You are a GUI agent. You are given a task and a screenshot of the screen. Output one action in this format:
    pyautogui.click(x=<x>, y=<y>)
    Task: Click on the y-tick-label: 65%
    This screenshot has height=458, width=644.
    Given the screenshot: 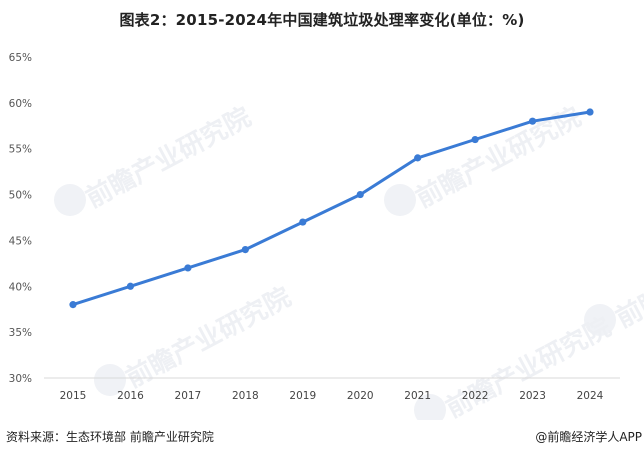 What is the action you would take?
    pyautogui.click(x=20, y=58)
    